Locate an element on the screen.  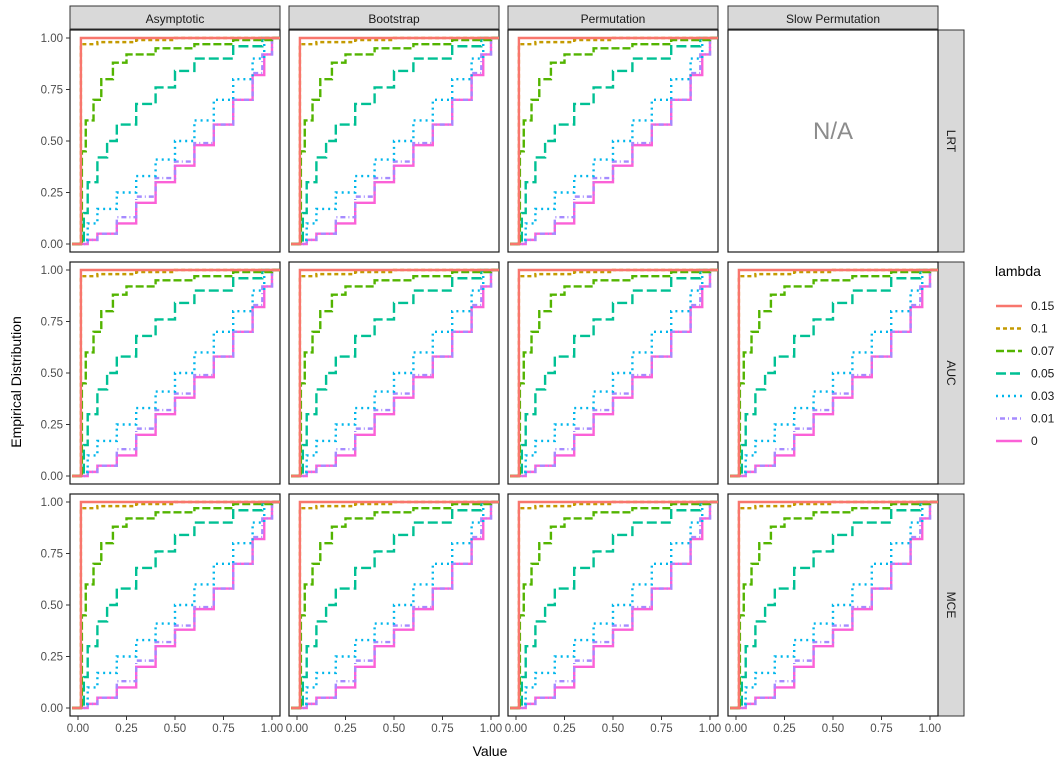
legend-label: 0.07 is located at coordinates (1043, 351).